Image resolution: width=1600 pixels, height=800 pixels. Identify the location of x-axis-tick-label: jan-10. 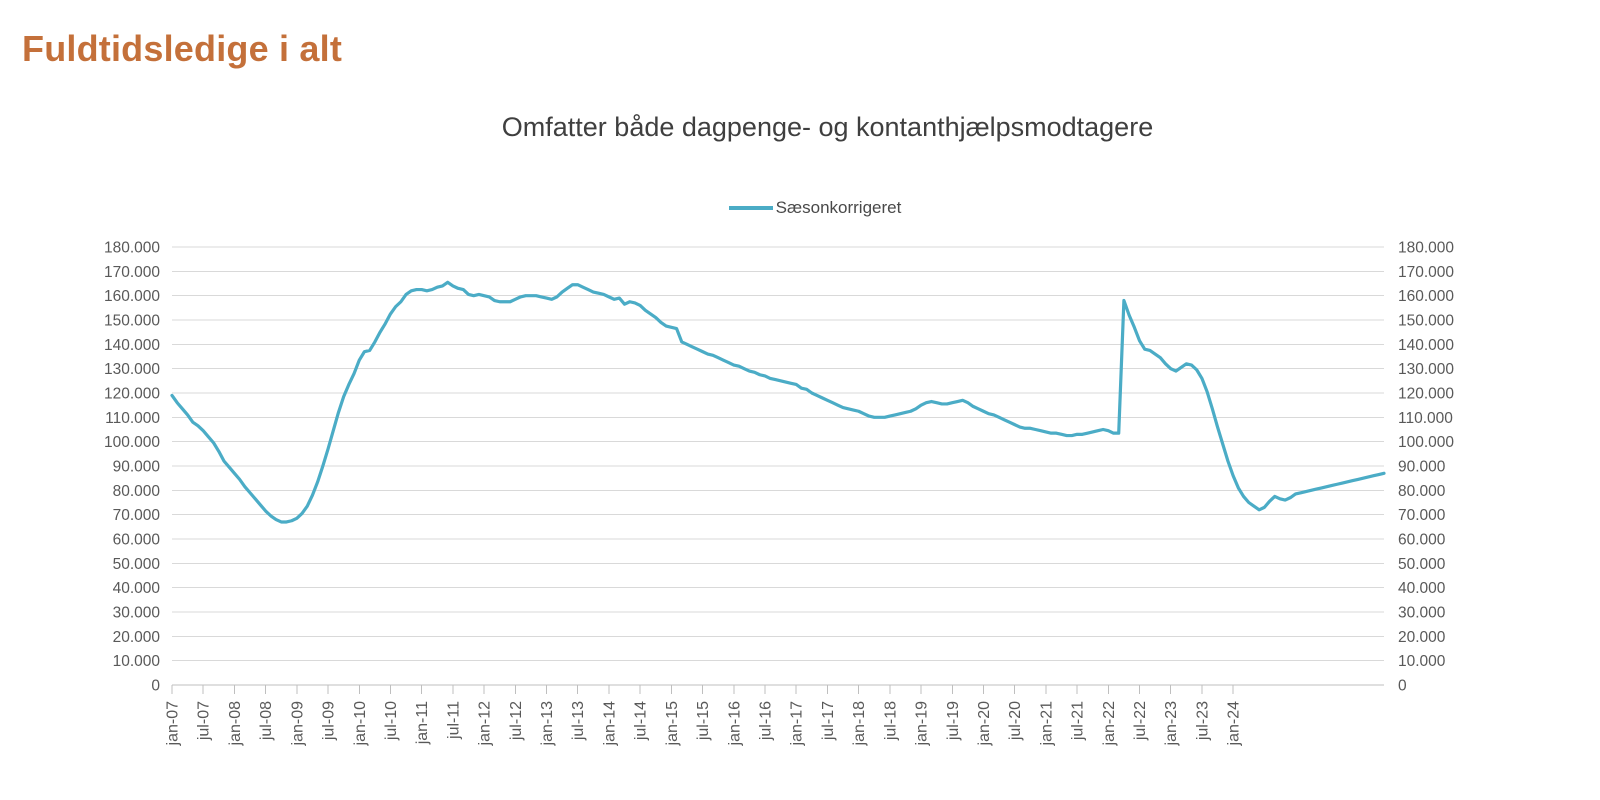
(360, 724).